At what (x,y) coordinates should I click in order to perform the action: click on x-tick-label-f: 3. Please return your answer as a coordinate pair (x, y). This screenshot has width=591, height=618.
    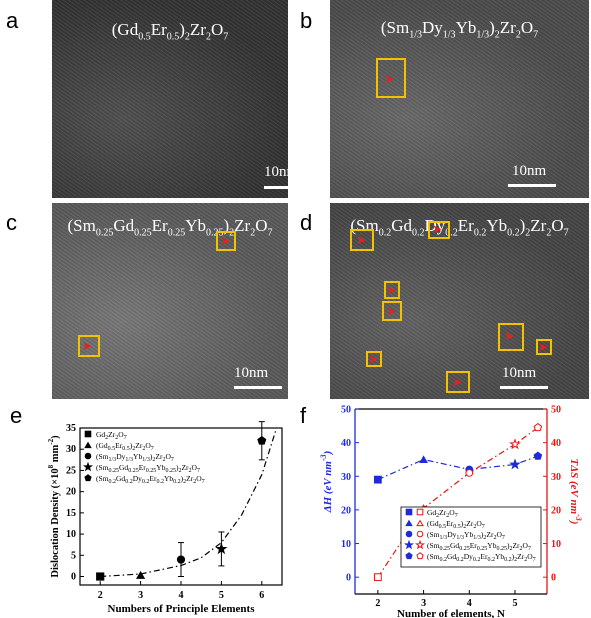
    Looking at the image, I should click on (423, 603).